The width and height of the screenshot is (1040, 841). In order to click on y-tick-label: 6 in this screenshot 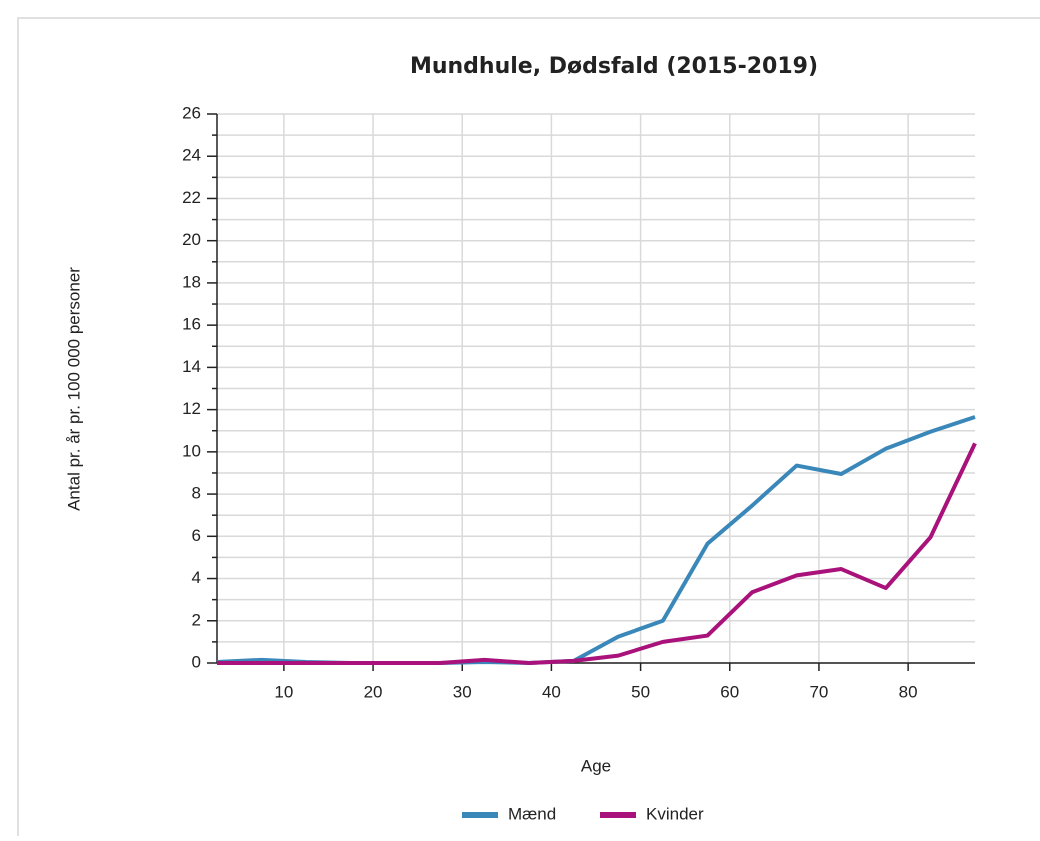, I will do `click(196, 535)`.